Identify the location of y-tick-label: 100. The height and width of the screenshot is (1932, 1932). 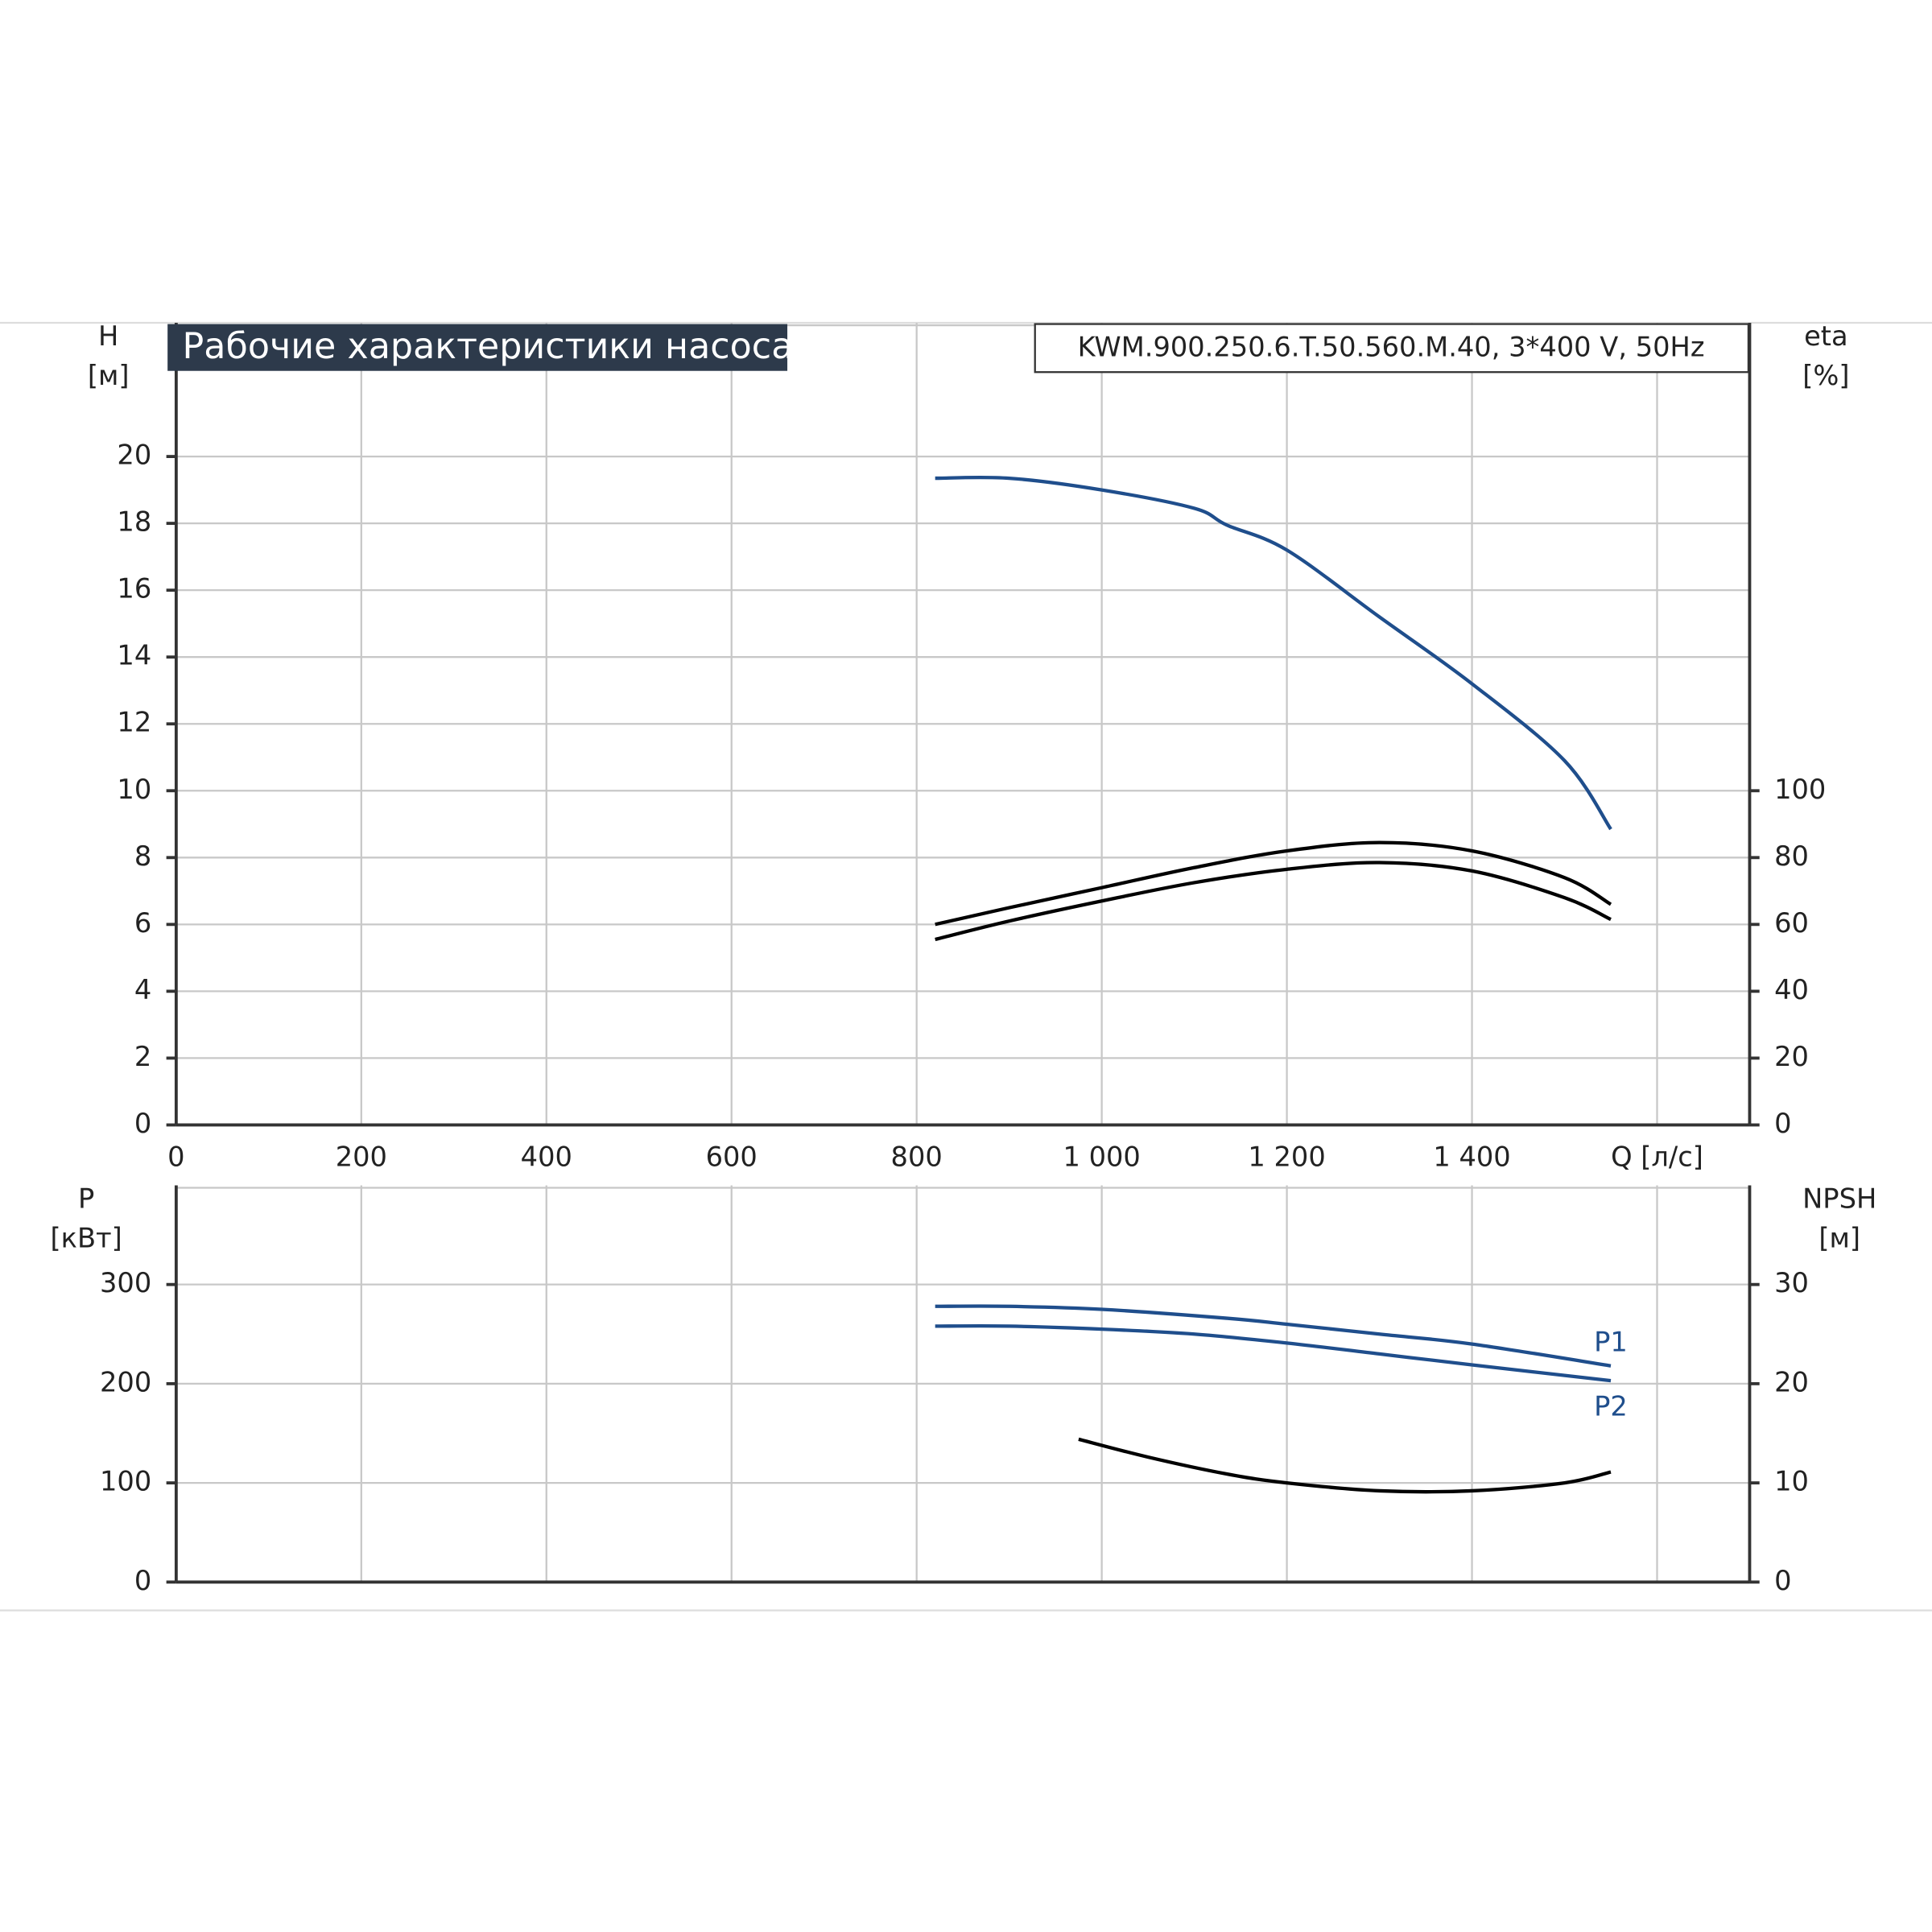
(126, 1481).